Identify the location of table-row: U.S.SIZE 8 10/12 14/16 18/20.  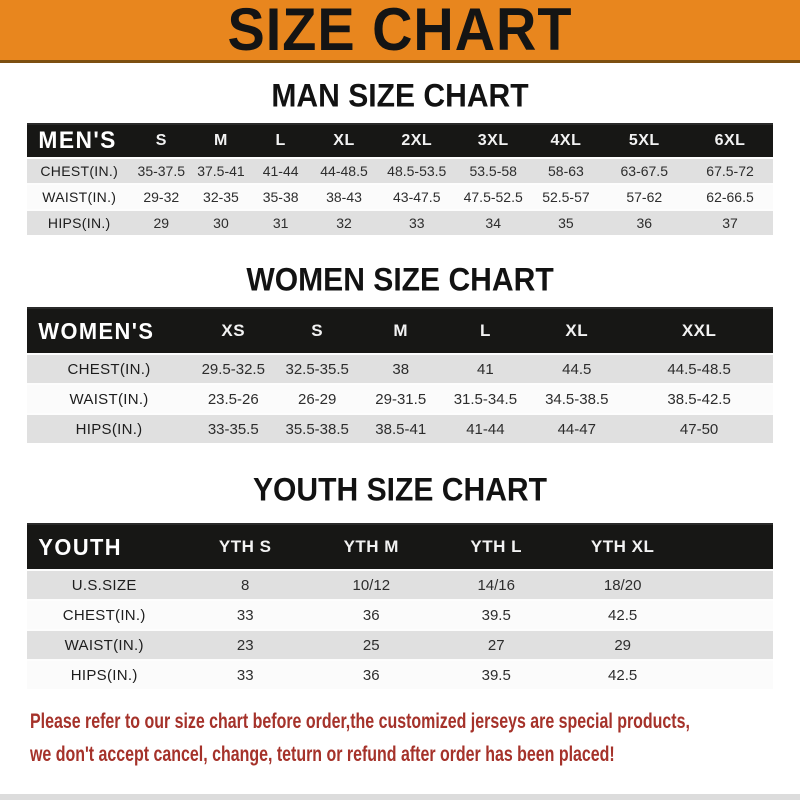
(400, 584).